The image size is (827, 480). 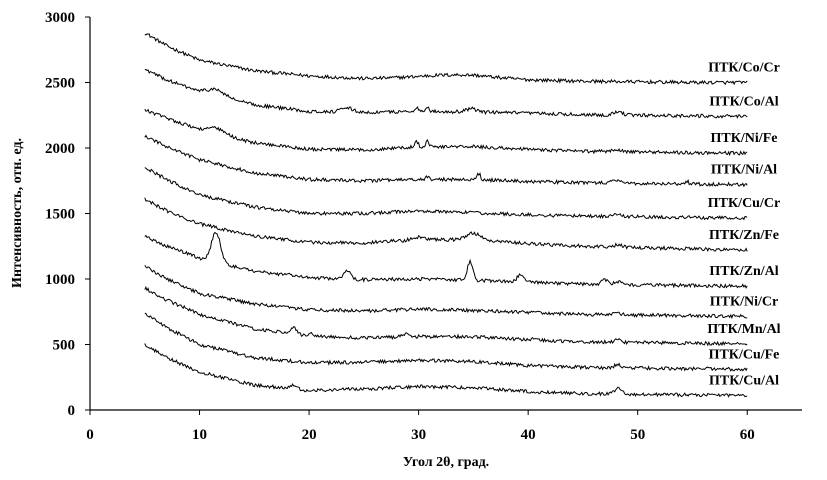 What do you see at coordinates (90, 435) in the screenshot?
I see `x-tick-label: 0` at bounding box center [90, 435].